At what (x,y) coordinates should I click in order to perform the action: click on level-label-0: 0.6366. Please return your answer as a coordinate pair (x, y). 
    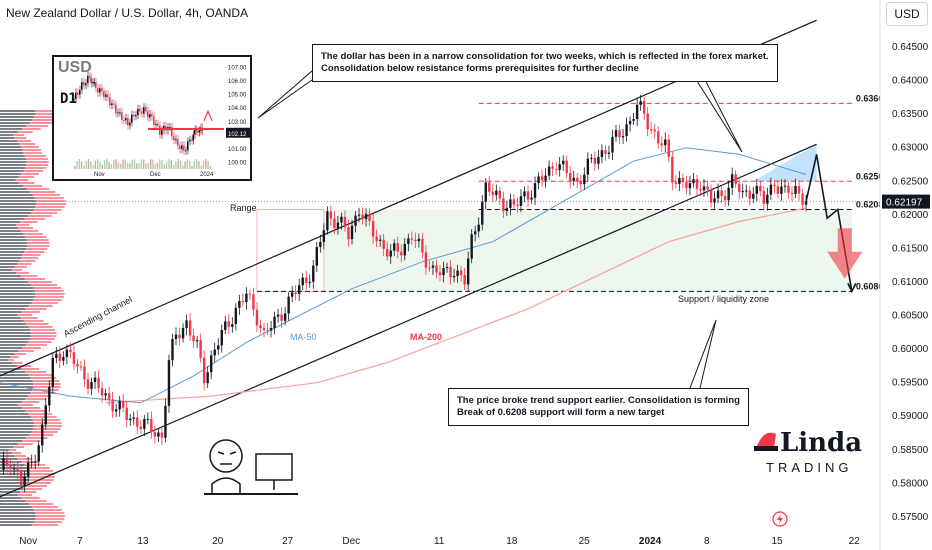
    Looking at the image, I should click on (870, 98).